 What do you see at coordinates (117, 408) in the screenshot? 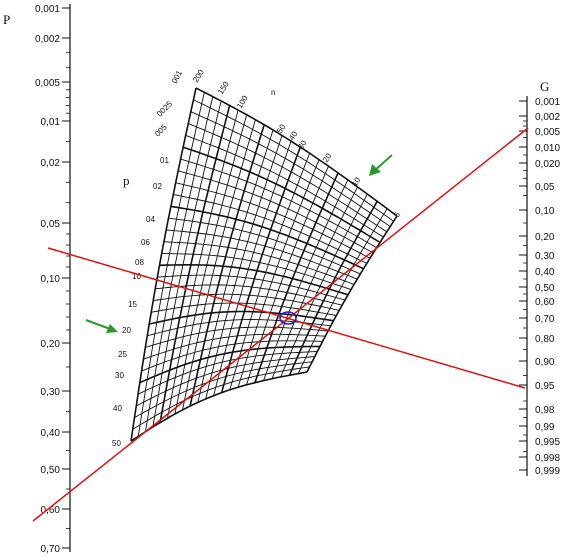
I see `grid-p-label: 40` at bounding box center [117, 408].